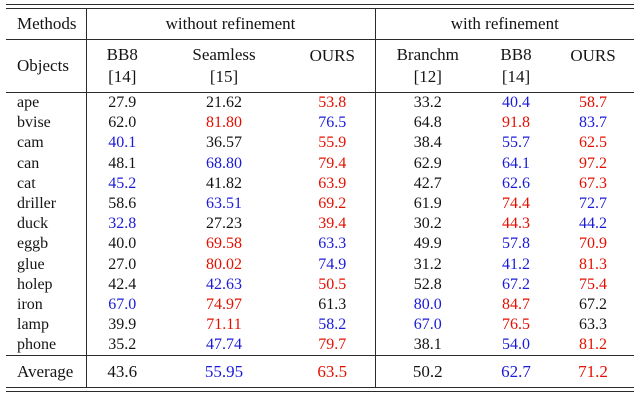 This screenshot has height=406, width=640. What do you see at coordinates (516, 183) in the screenshot?
I see `value-cell: 62.6` at bounding box center [516, 183].